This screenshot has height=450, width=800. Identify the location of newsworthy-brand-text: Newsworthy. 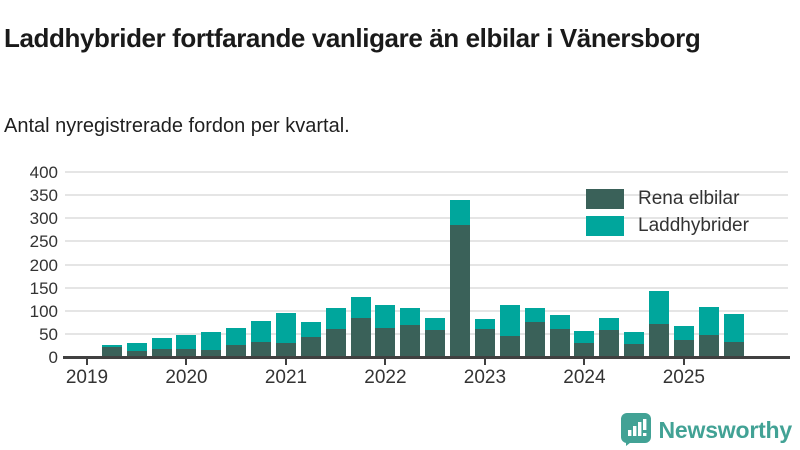
(725, 429).